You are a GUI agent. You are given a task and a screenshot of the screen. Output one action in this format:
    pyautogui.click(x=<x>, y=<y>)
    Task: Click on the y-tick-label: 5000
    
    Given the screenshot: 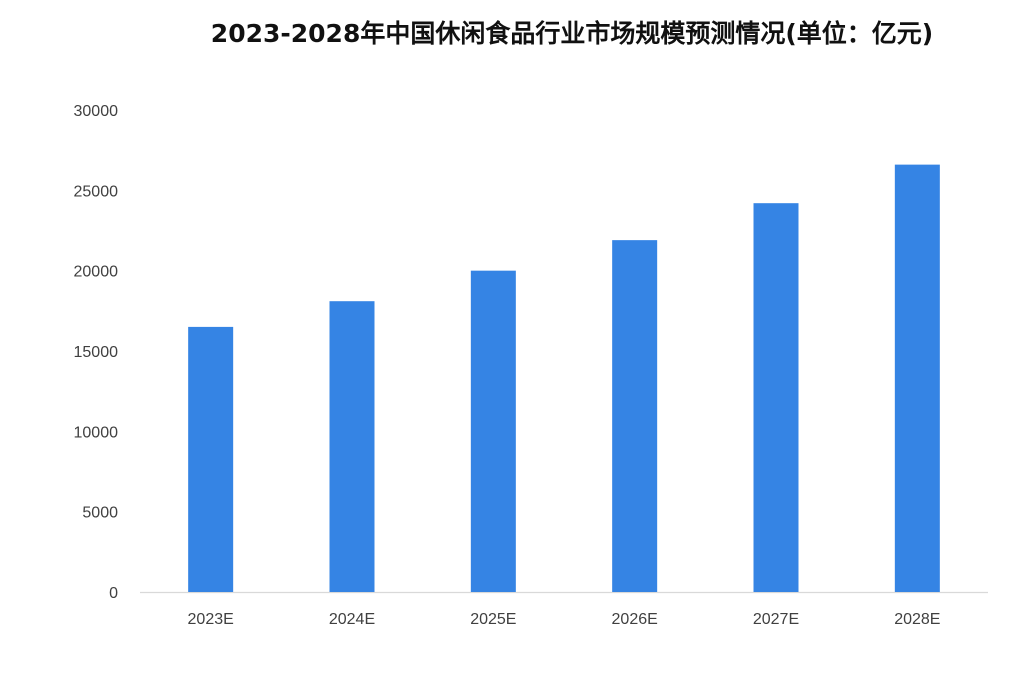 What is the action you would take?
    pyautogui.click(x=100, y=513)
    